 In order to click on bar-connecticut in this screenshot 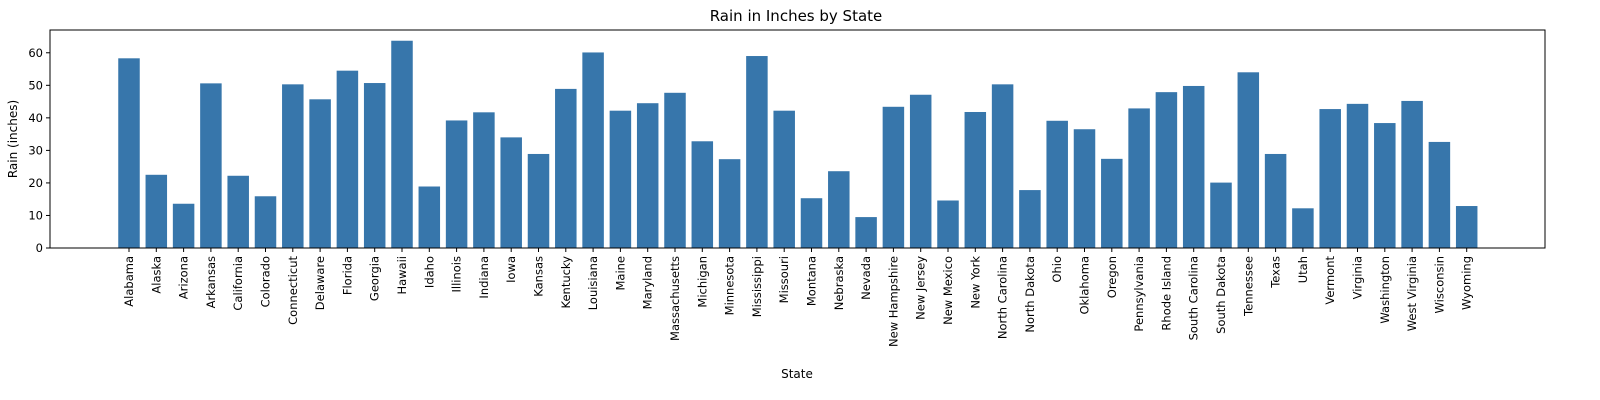, I will do `click(293, 166)`.